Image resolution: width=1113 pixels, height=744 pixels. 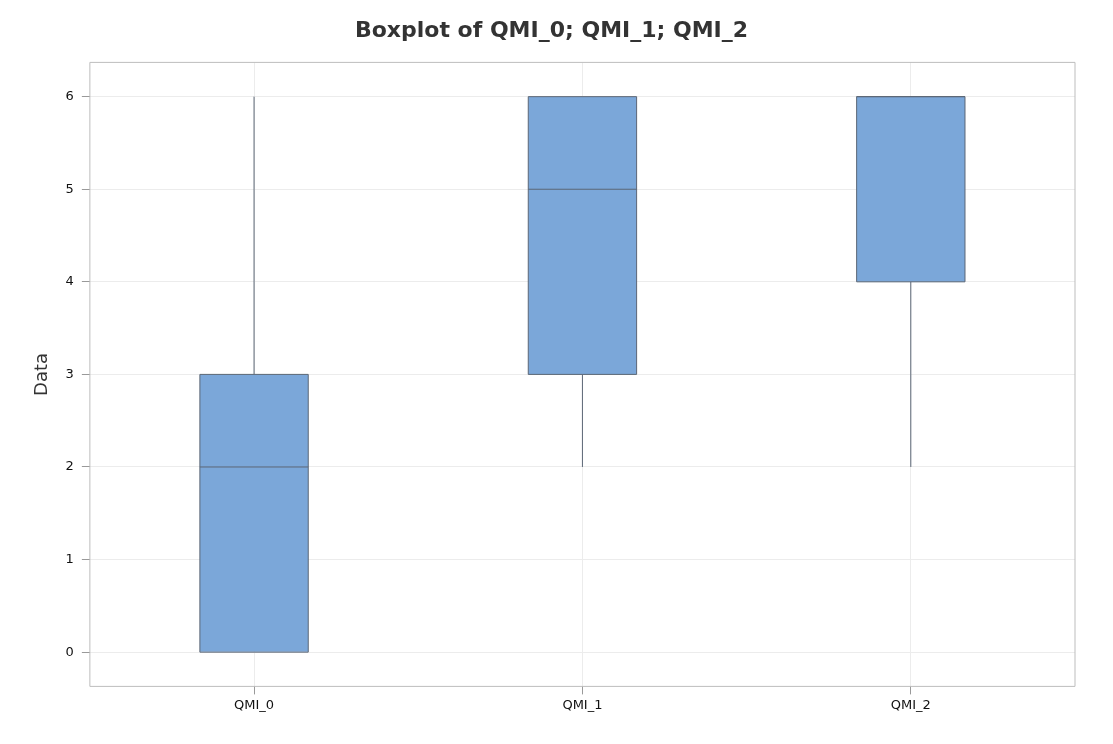 I want to click on y-tick-label: 0, so click(x=69, y=651).